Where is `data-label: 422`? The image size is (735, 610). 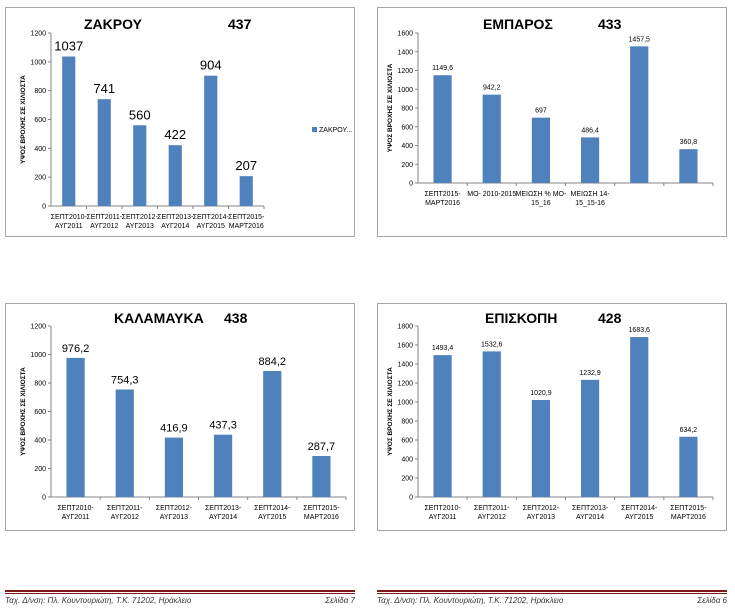 data-label: 422 is located at coordinates (175, 134).